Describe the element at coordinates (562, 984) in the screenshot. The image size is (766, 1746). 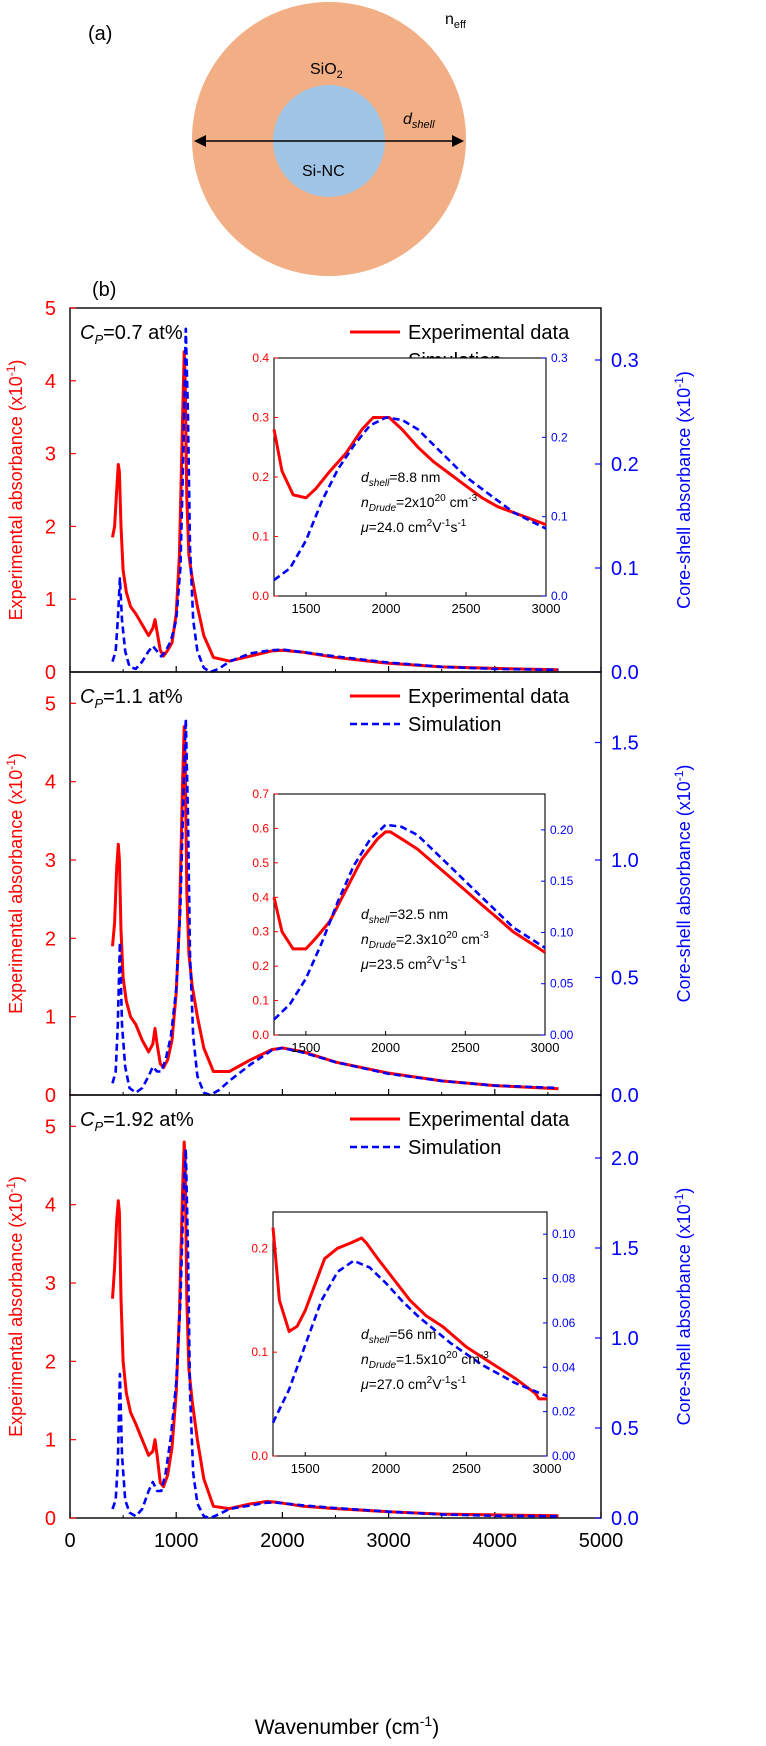
I see `inset-right-y-tick-label: 0.05` at that location.